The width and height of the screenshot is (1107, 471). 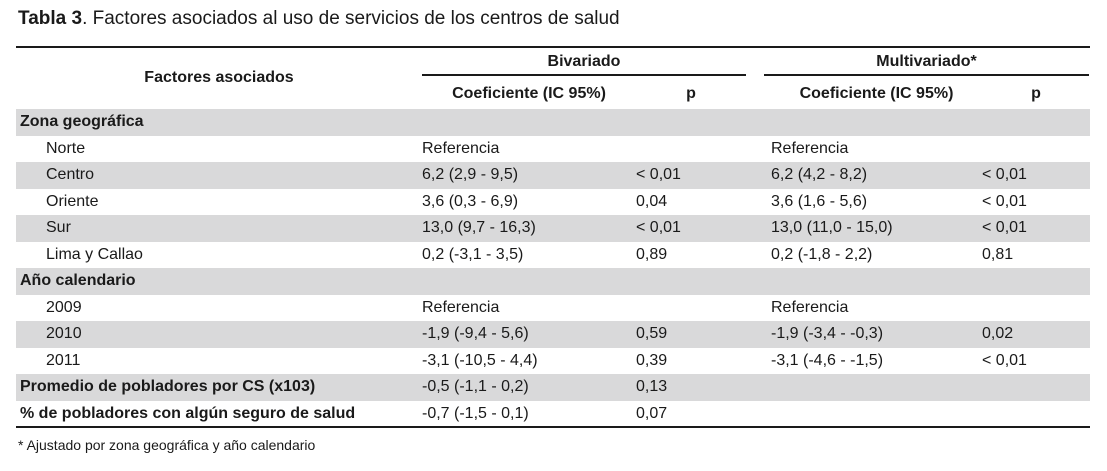 I want to click on bivariate-group-rule, so click(x=584, y=75).